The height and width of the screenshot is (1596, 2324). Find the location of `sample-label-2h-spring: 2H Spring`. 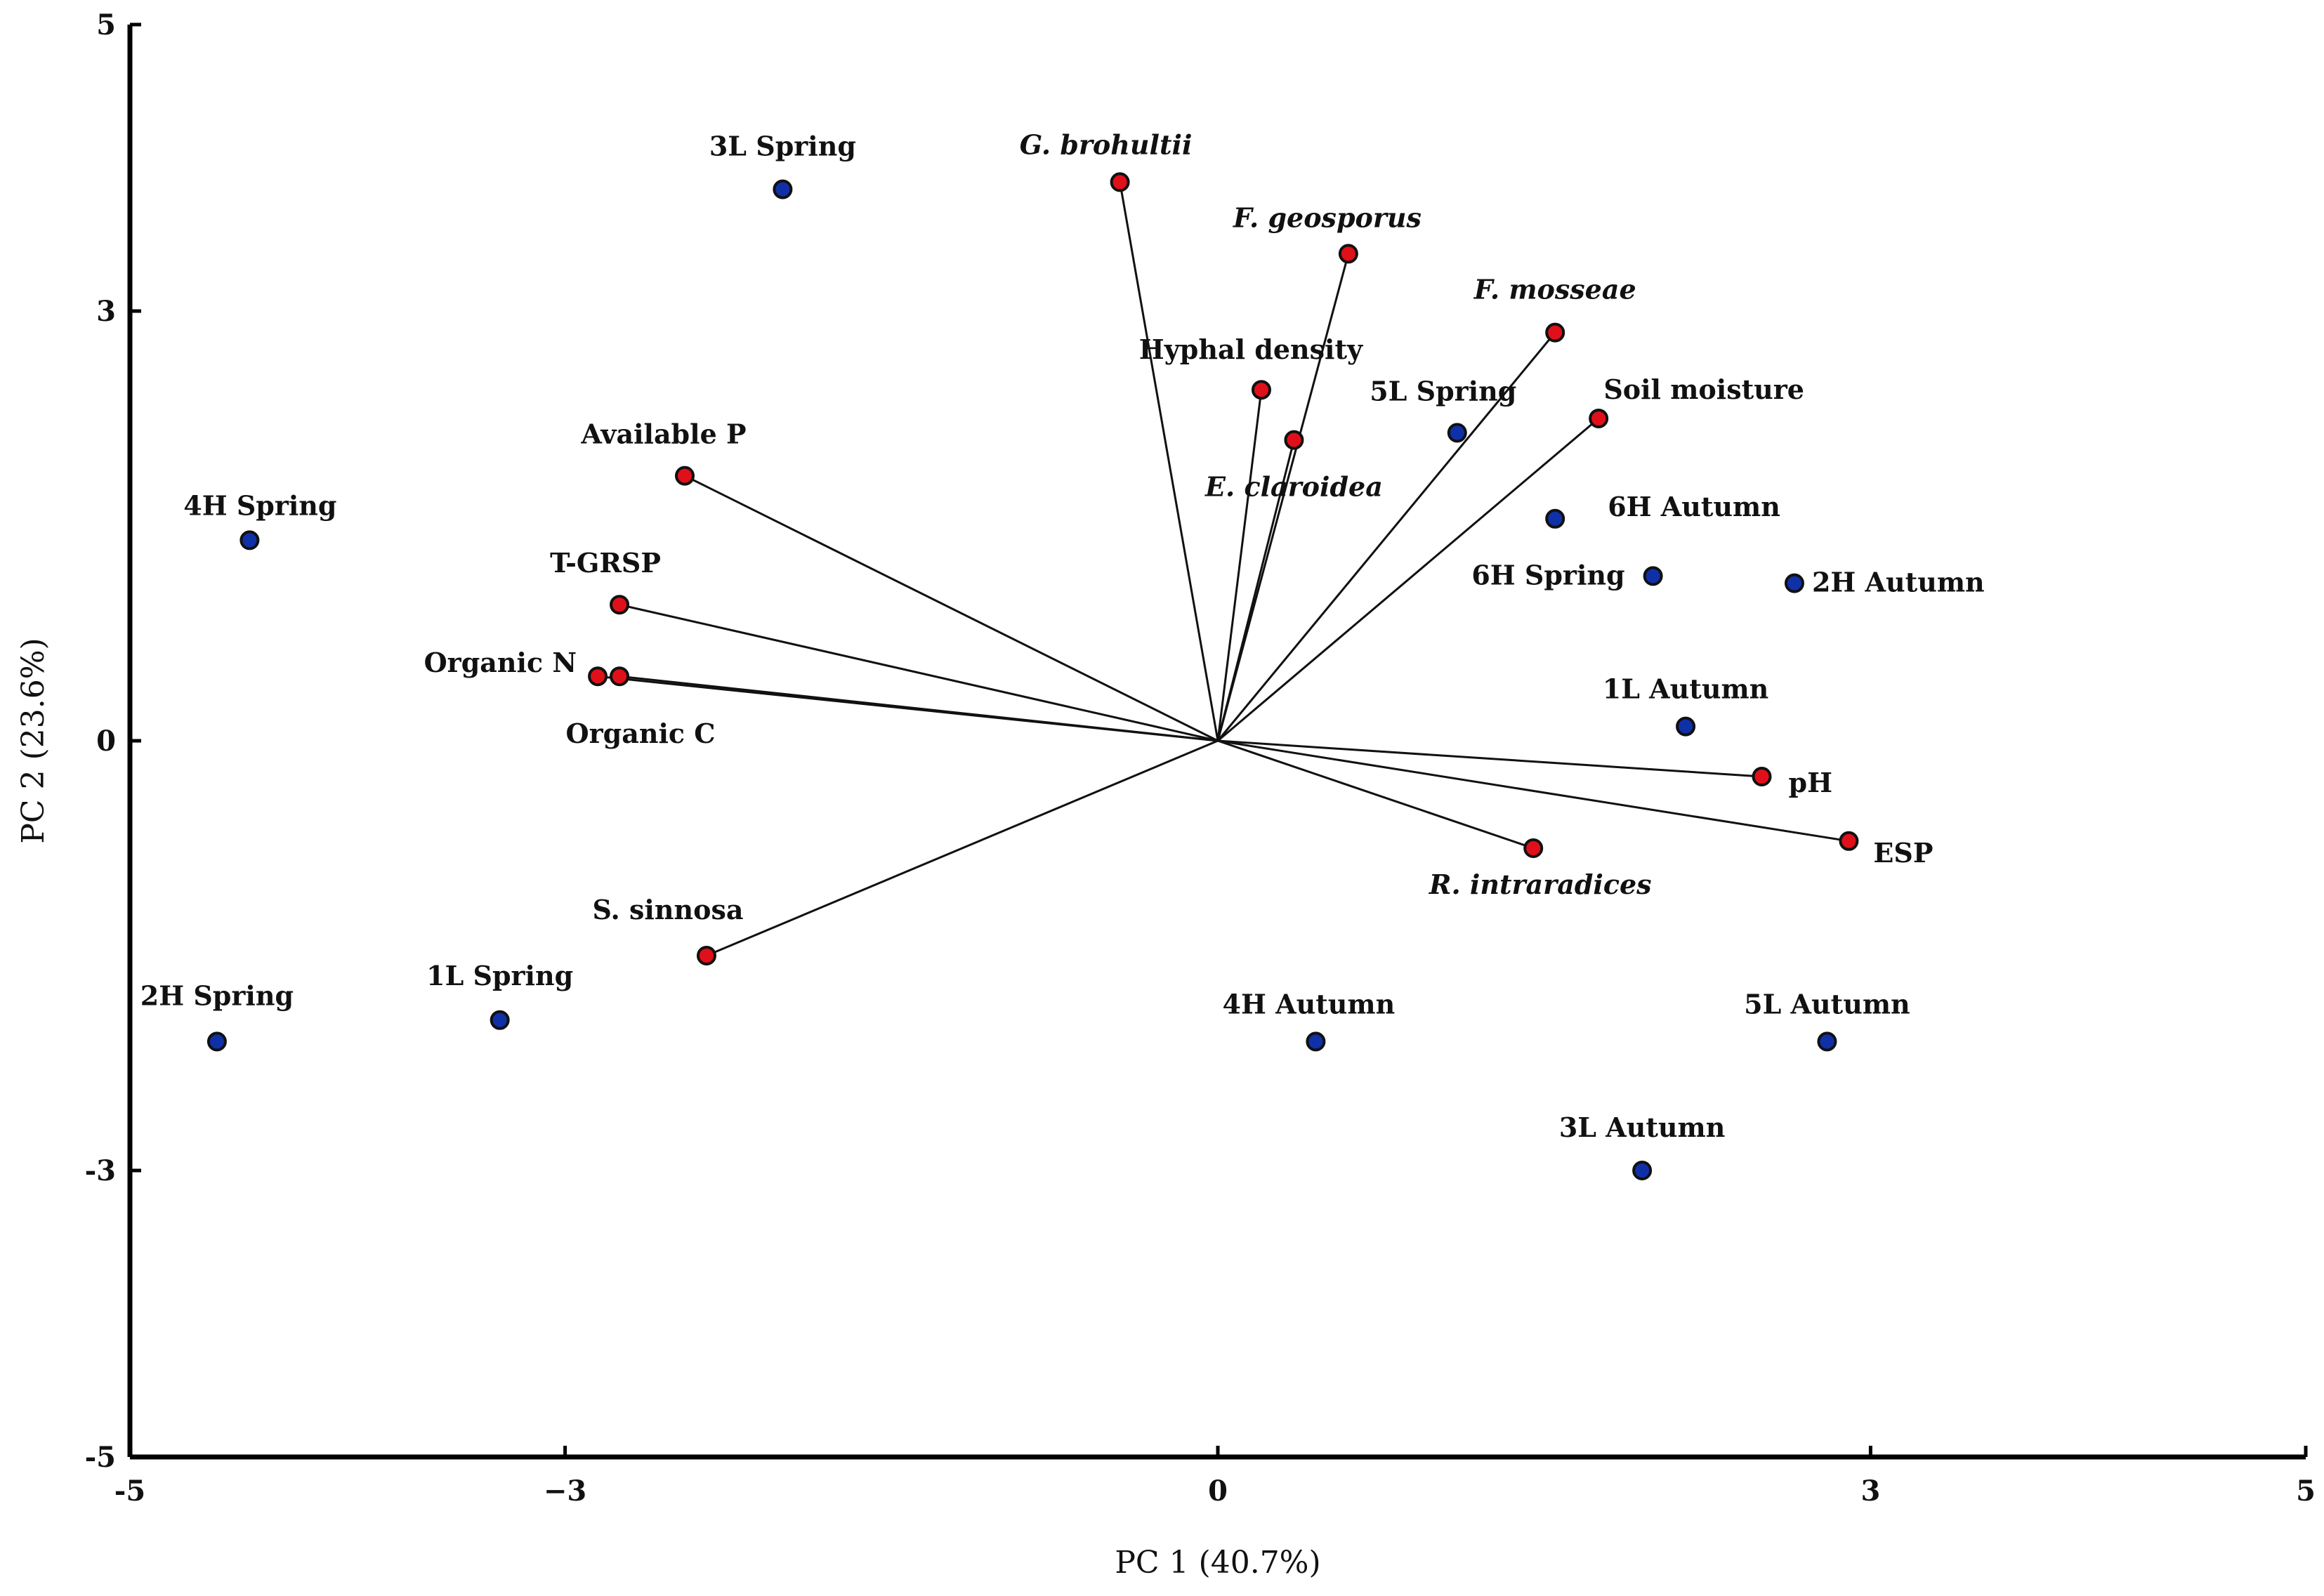

sample-label-2h-spring: 2H Spring is located at coordinates (217, 995).